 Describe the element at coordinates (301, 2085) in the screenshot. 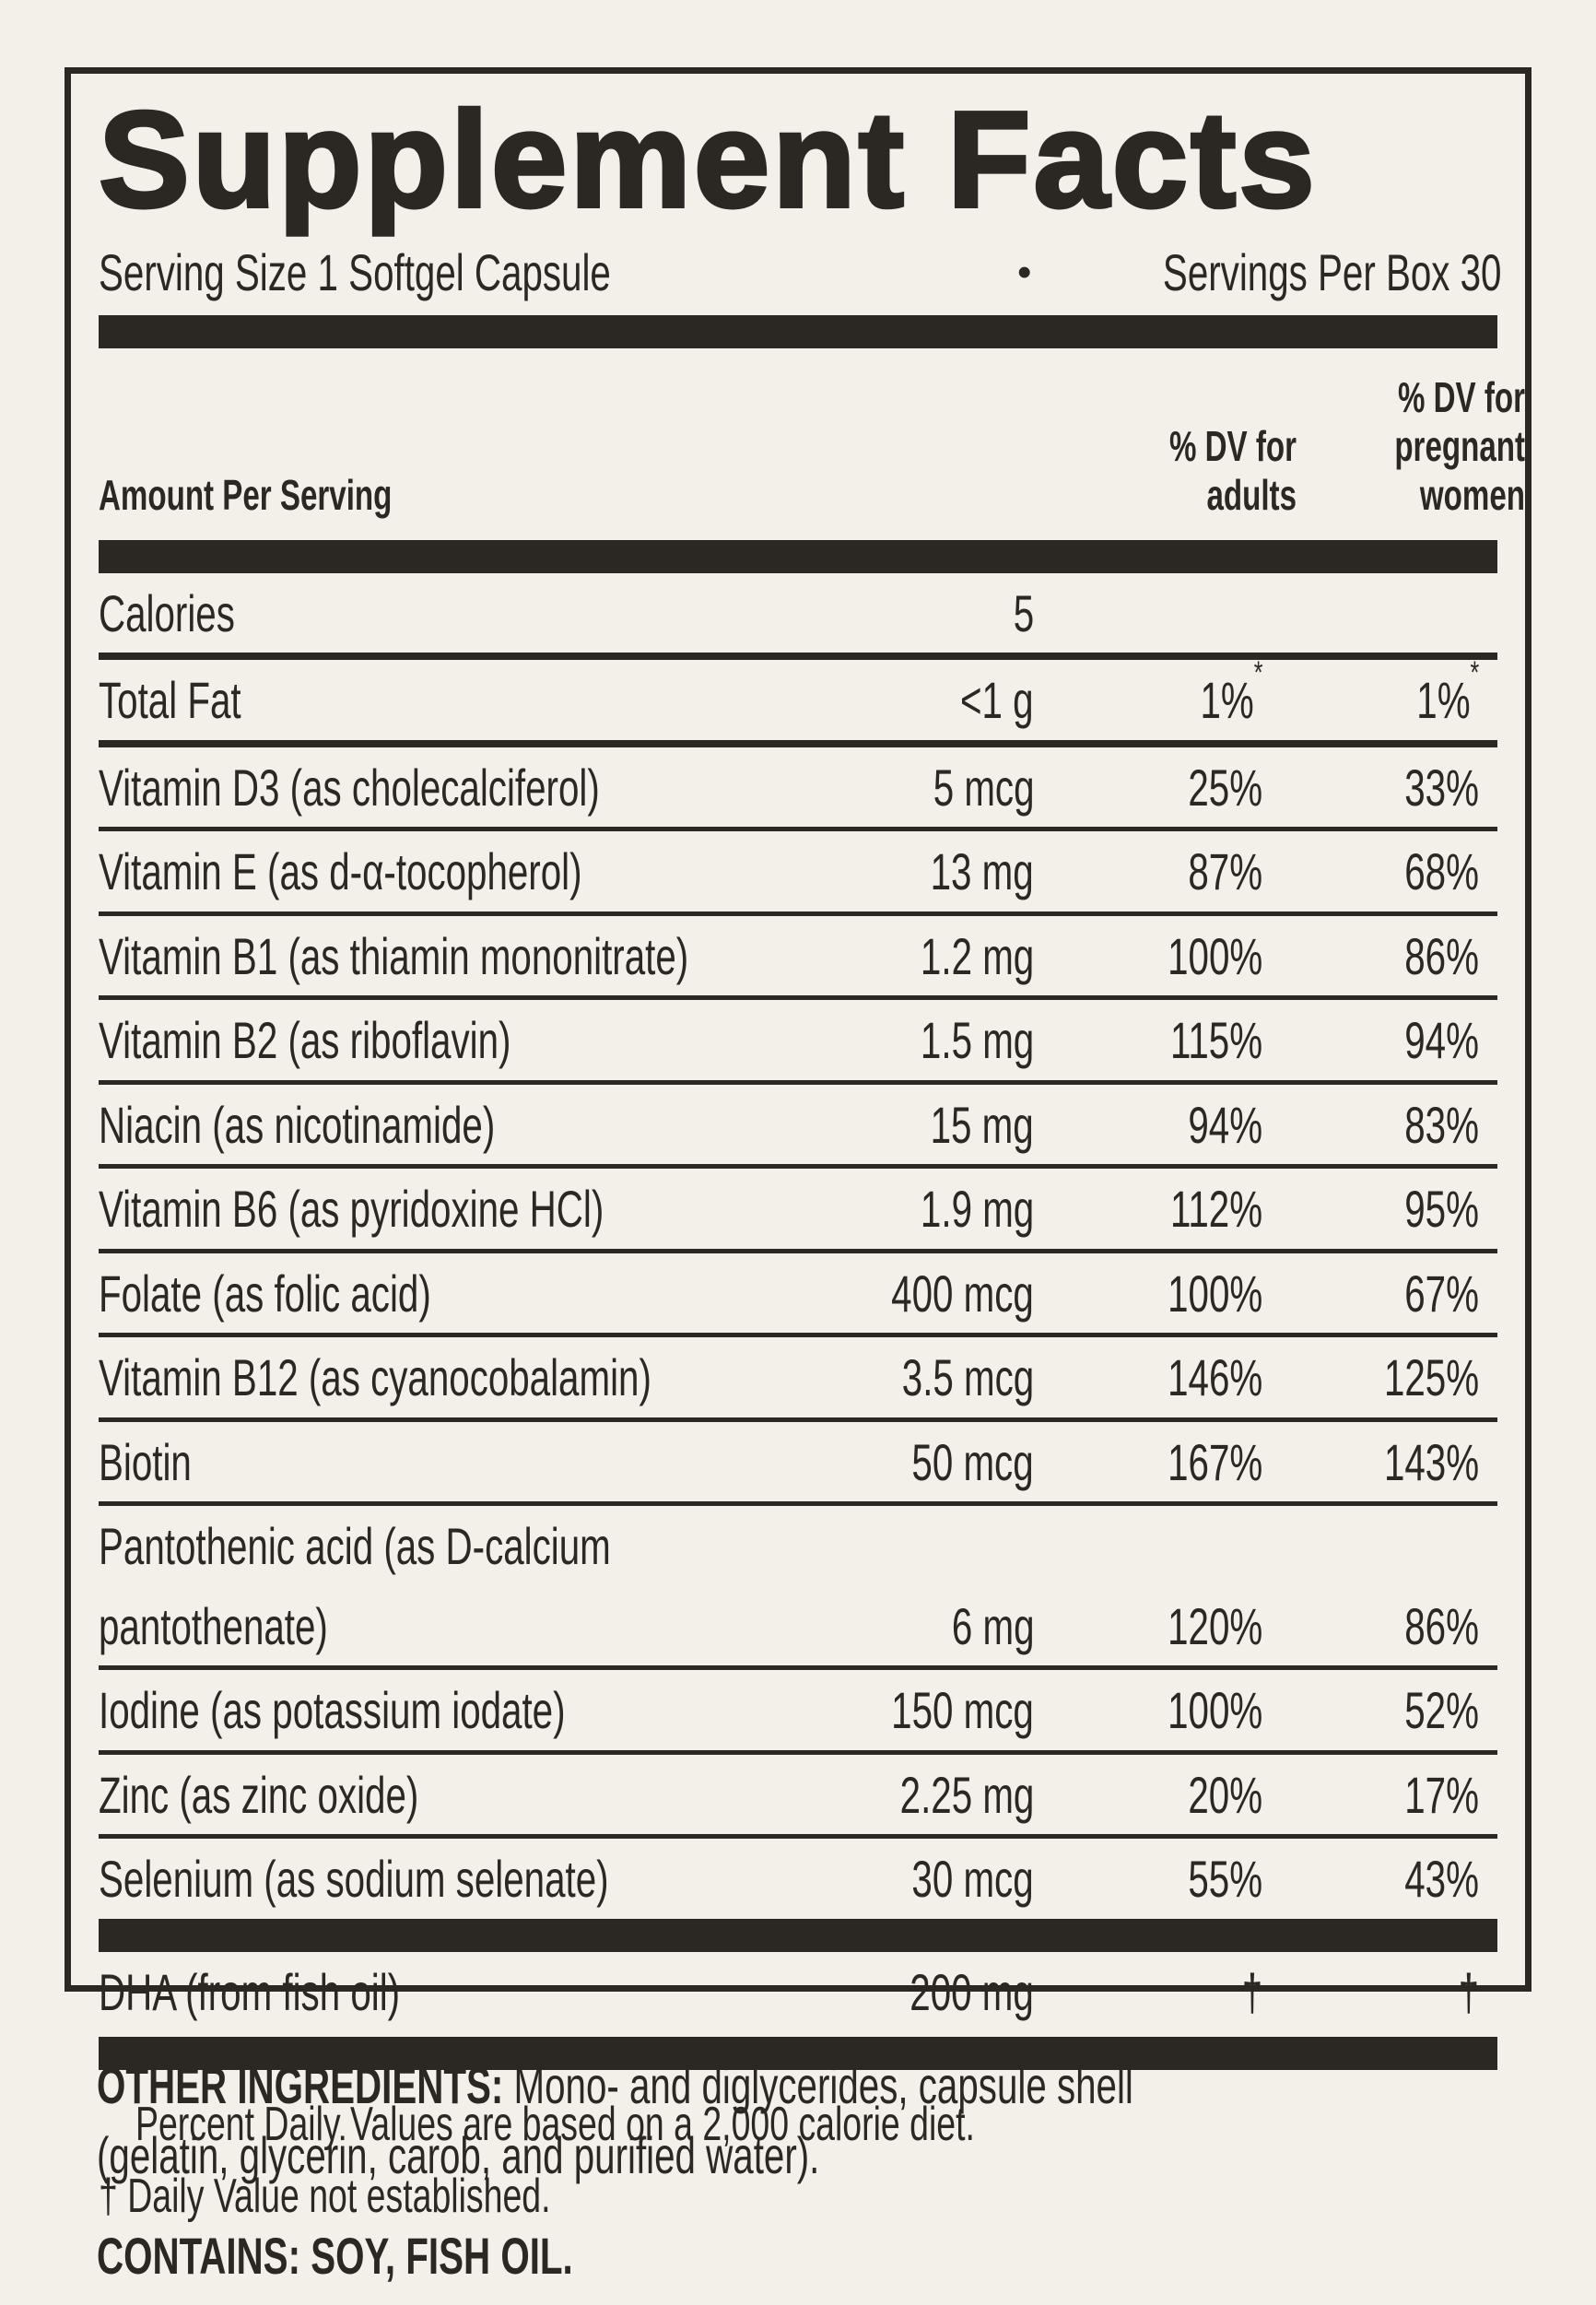

I see `other-ingredients-label: OTHER INGREDIENTS:` at that location.